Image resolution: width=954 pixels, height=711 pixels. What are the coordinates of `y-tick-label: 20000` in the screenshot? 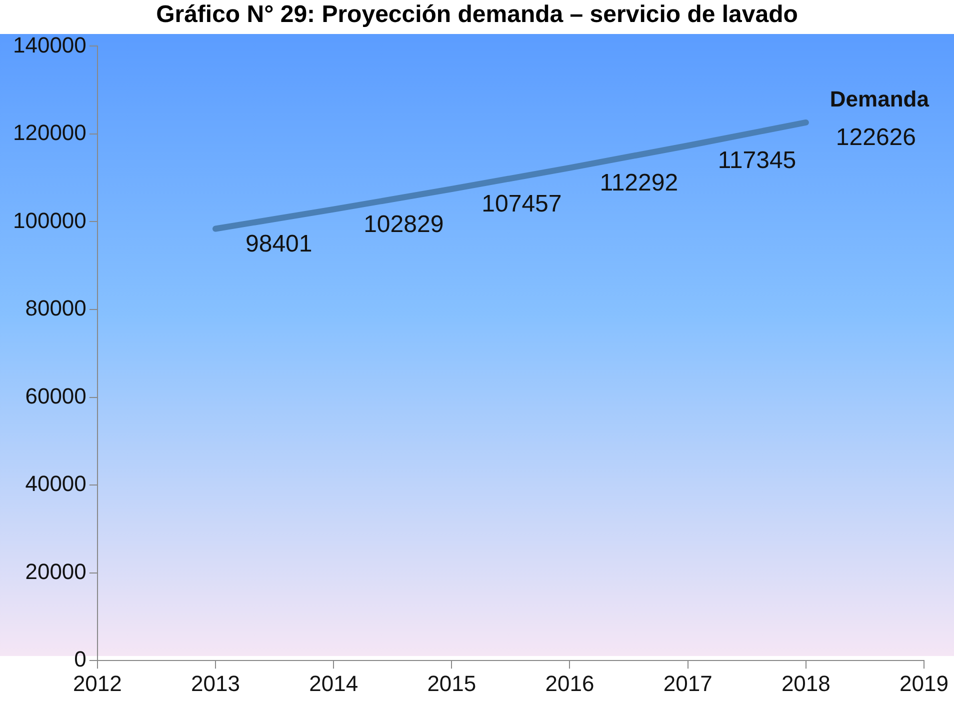 It's located at (55, 571).